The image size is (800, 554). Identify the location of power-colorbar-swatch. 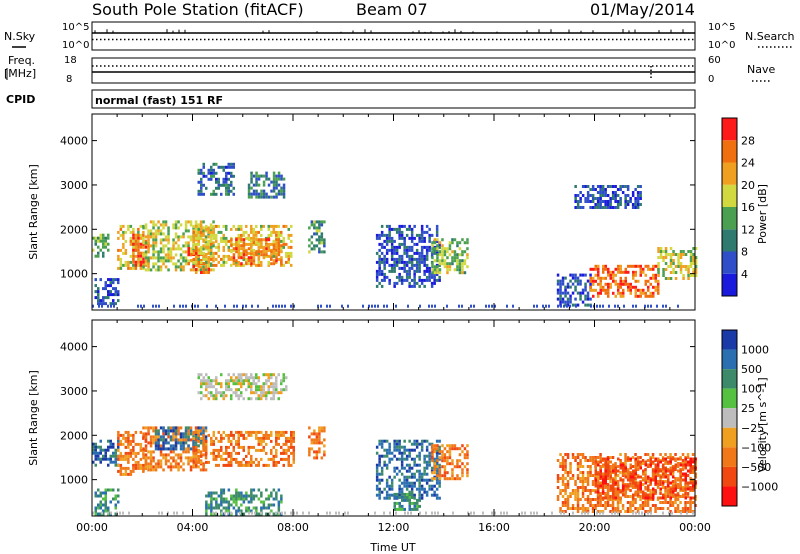
(729, 173).